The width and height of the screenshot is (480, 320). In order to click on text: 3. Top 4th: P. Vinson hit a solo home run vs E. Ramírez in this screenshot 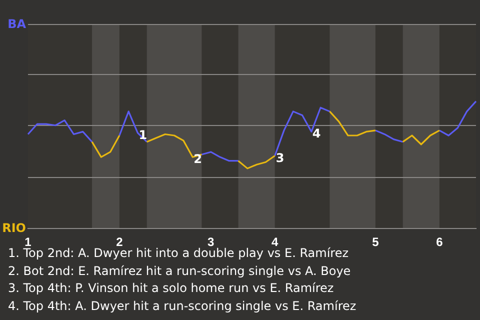, I will do `click(171, 288)`.